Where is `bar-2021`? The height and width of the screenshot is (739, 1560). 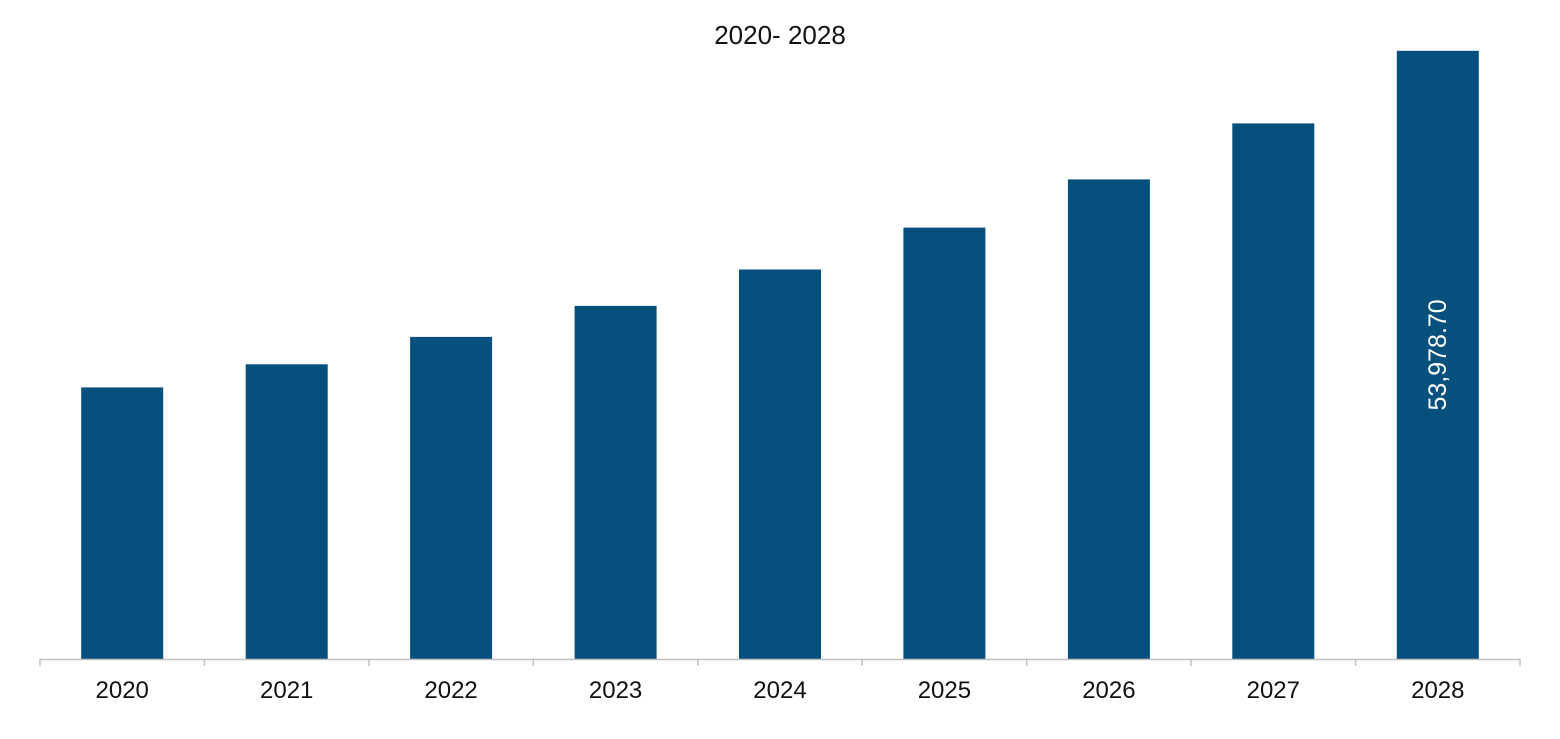
bar-2021 is located at coordinates (286, 511).